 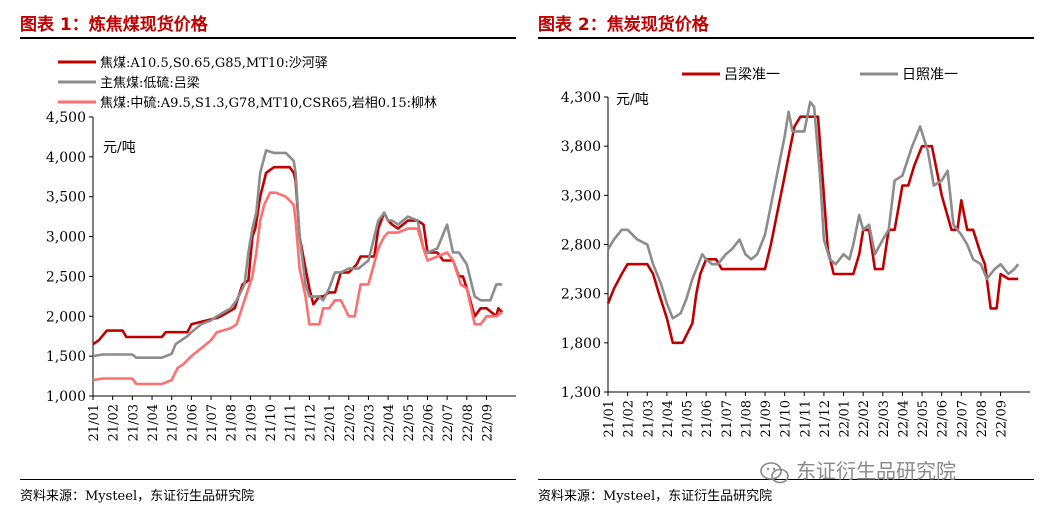 What do you see at coordinates (66, 357) in the screenshot?
I see `y-tick-label: 1,500` at bounding box center [66, 357].